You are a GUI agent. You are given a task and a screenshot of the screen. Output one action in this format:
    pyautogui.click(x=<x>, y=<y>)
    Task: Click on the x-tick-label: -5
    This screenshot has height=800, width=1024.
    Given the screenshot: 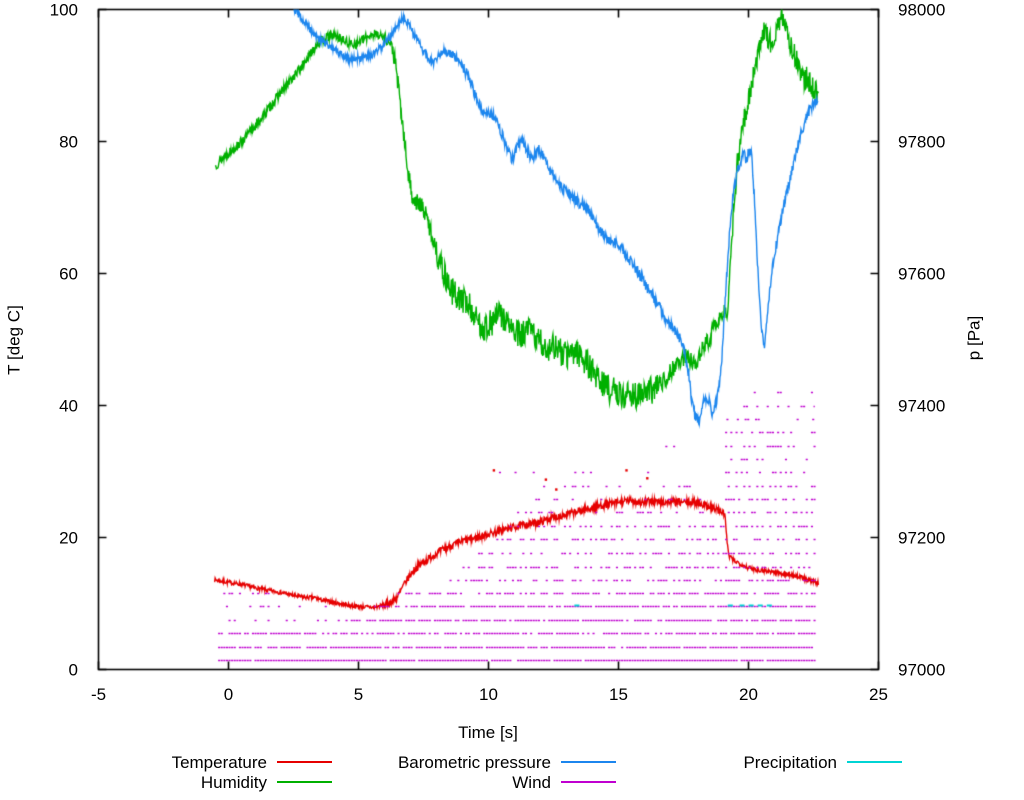 What is the action you would take?
    pyautogui.click(x=98, y=694)
    